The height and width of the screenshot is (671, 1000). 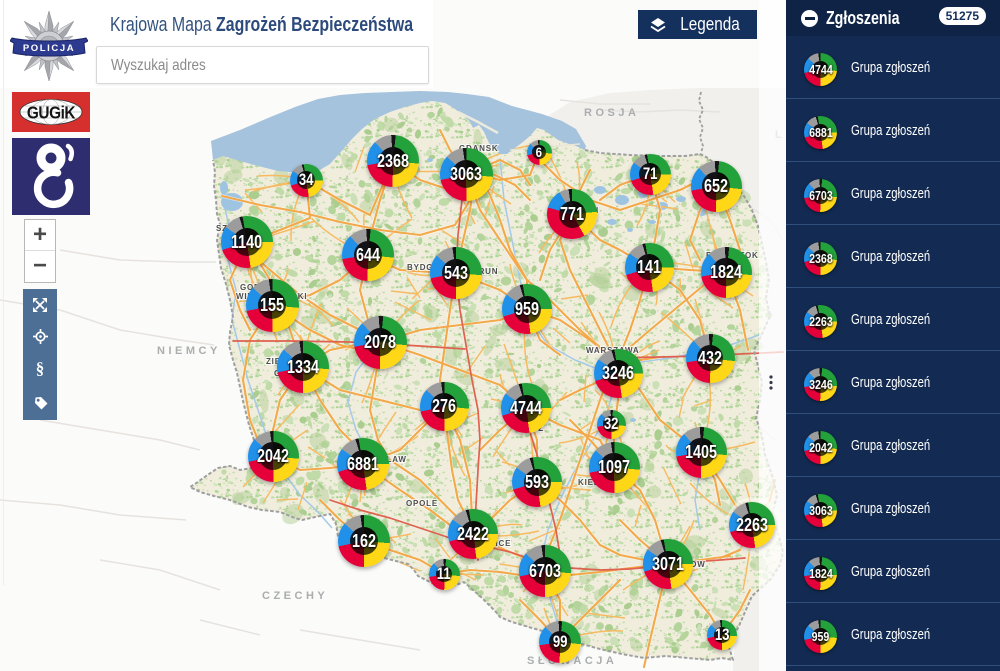 I want to click on svg-text: ROSJA, so click(x=611, y=113).